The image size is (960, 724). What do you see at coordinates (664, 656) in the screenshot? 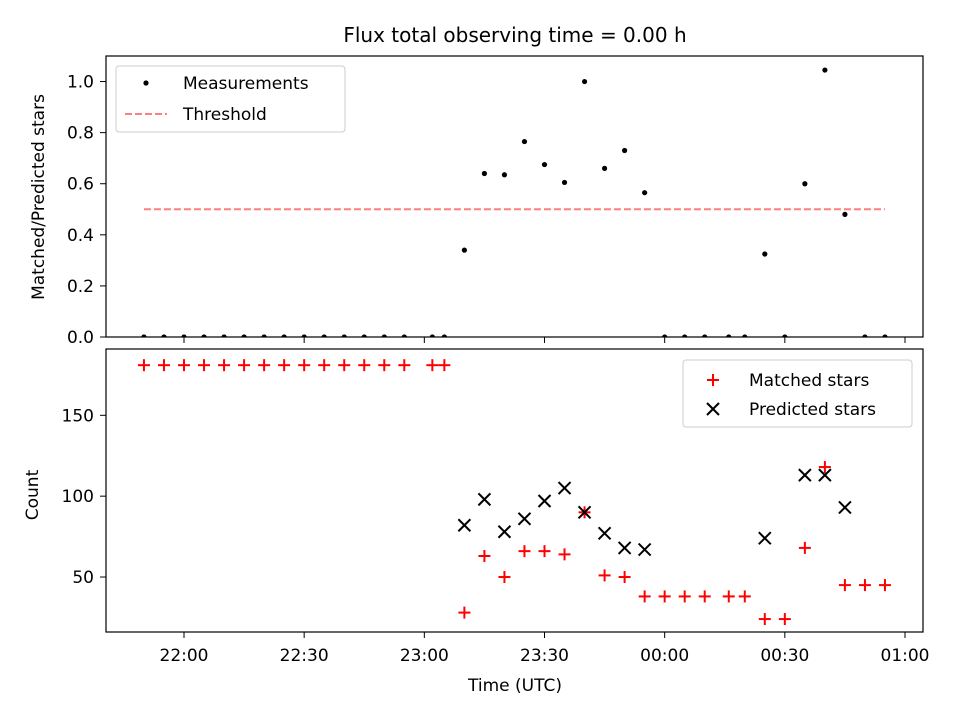
I see `count-x-tick-label: 00:00` at bounding box center [664, 656].